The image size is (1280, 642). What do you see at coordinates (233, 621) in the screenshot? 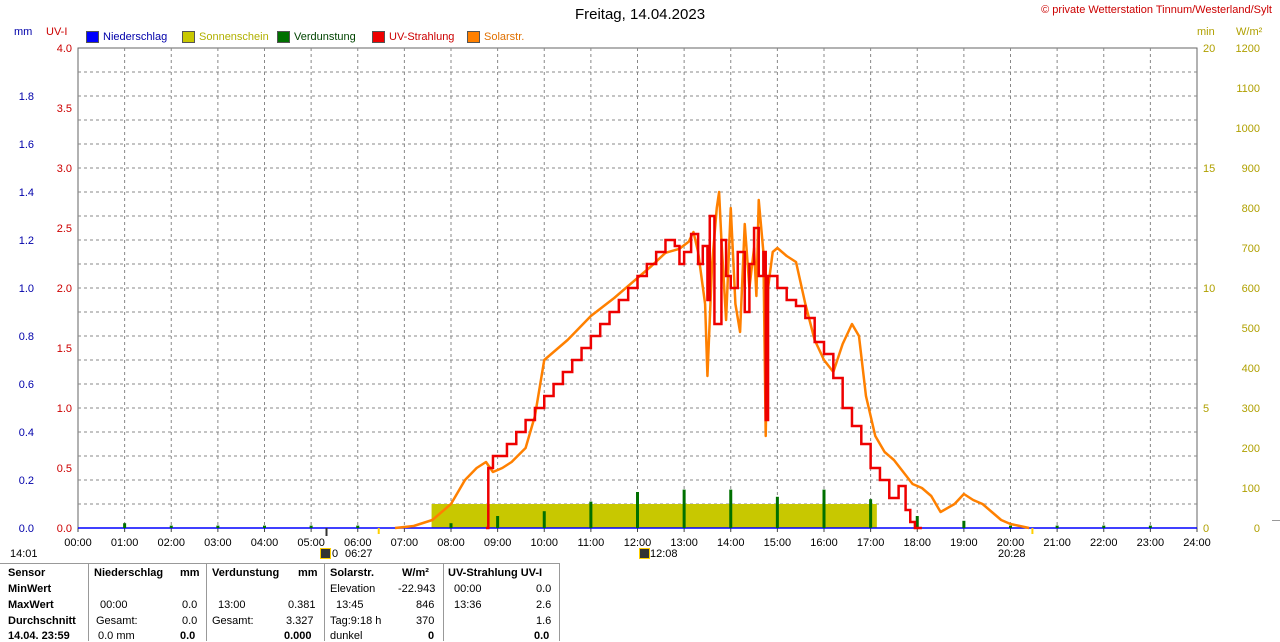
I see `verdunstung-total-label: Gesamt:` at bounding box center [233, 621].